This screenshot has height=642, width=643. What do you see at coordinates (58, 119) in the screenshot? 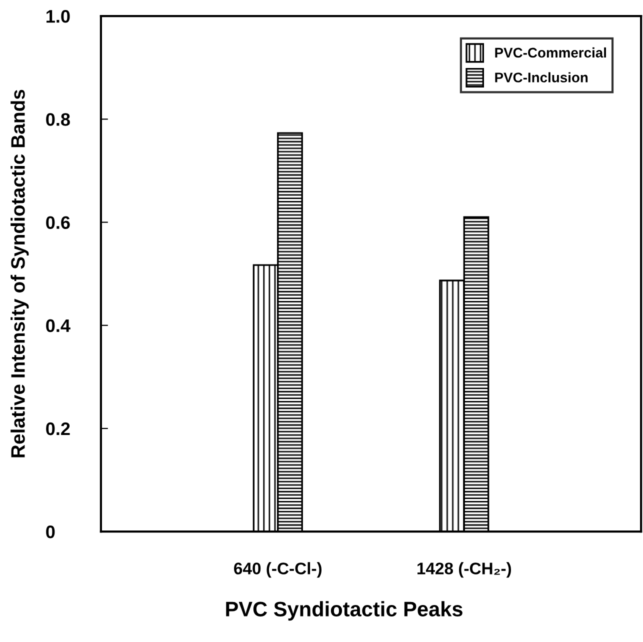
I see `y-tick-label: 0.8` at bounding box center [58, 119].